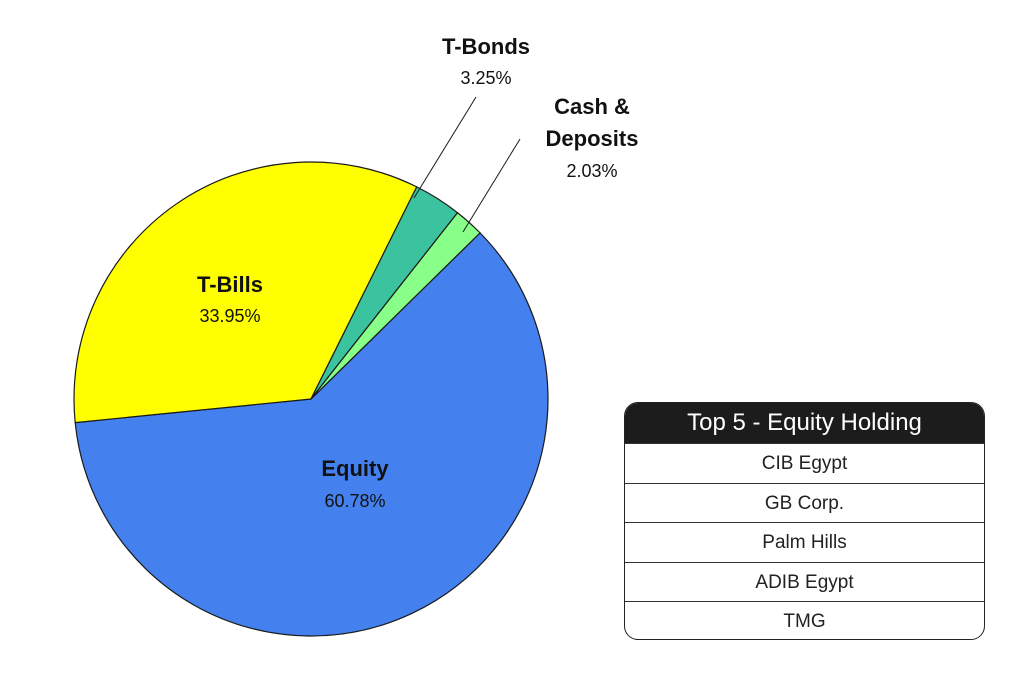 The image size is (1024, 678). What do you see at coordinates (486, 46) in the screenshot?
I see `t-bonds-label: T-Bonds` at bounding box center [486, 46].